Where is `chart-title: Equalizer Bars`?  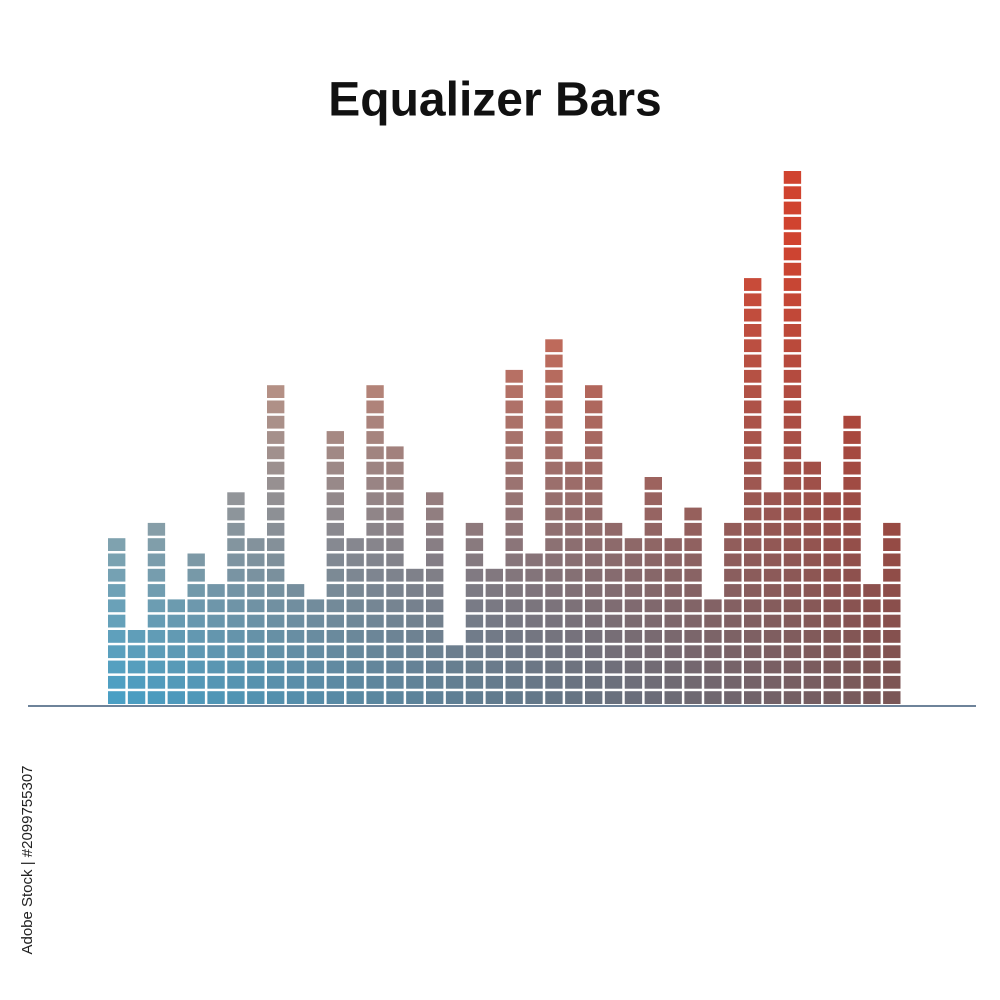
chart-title: Equalizer Bars is located at coordinates (494, 100).